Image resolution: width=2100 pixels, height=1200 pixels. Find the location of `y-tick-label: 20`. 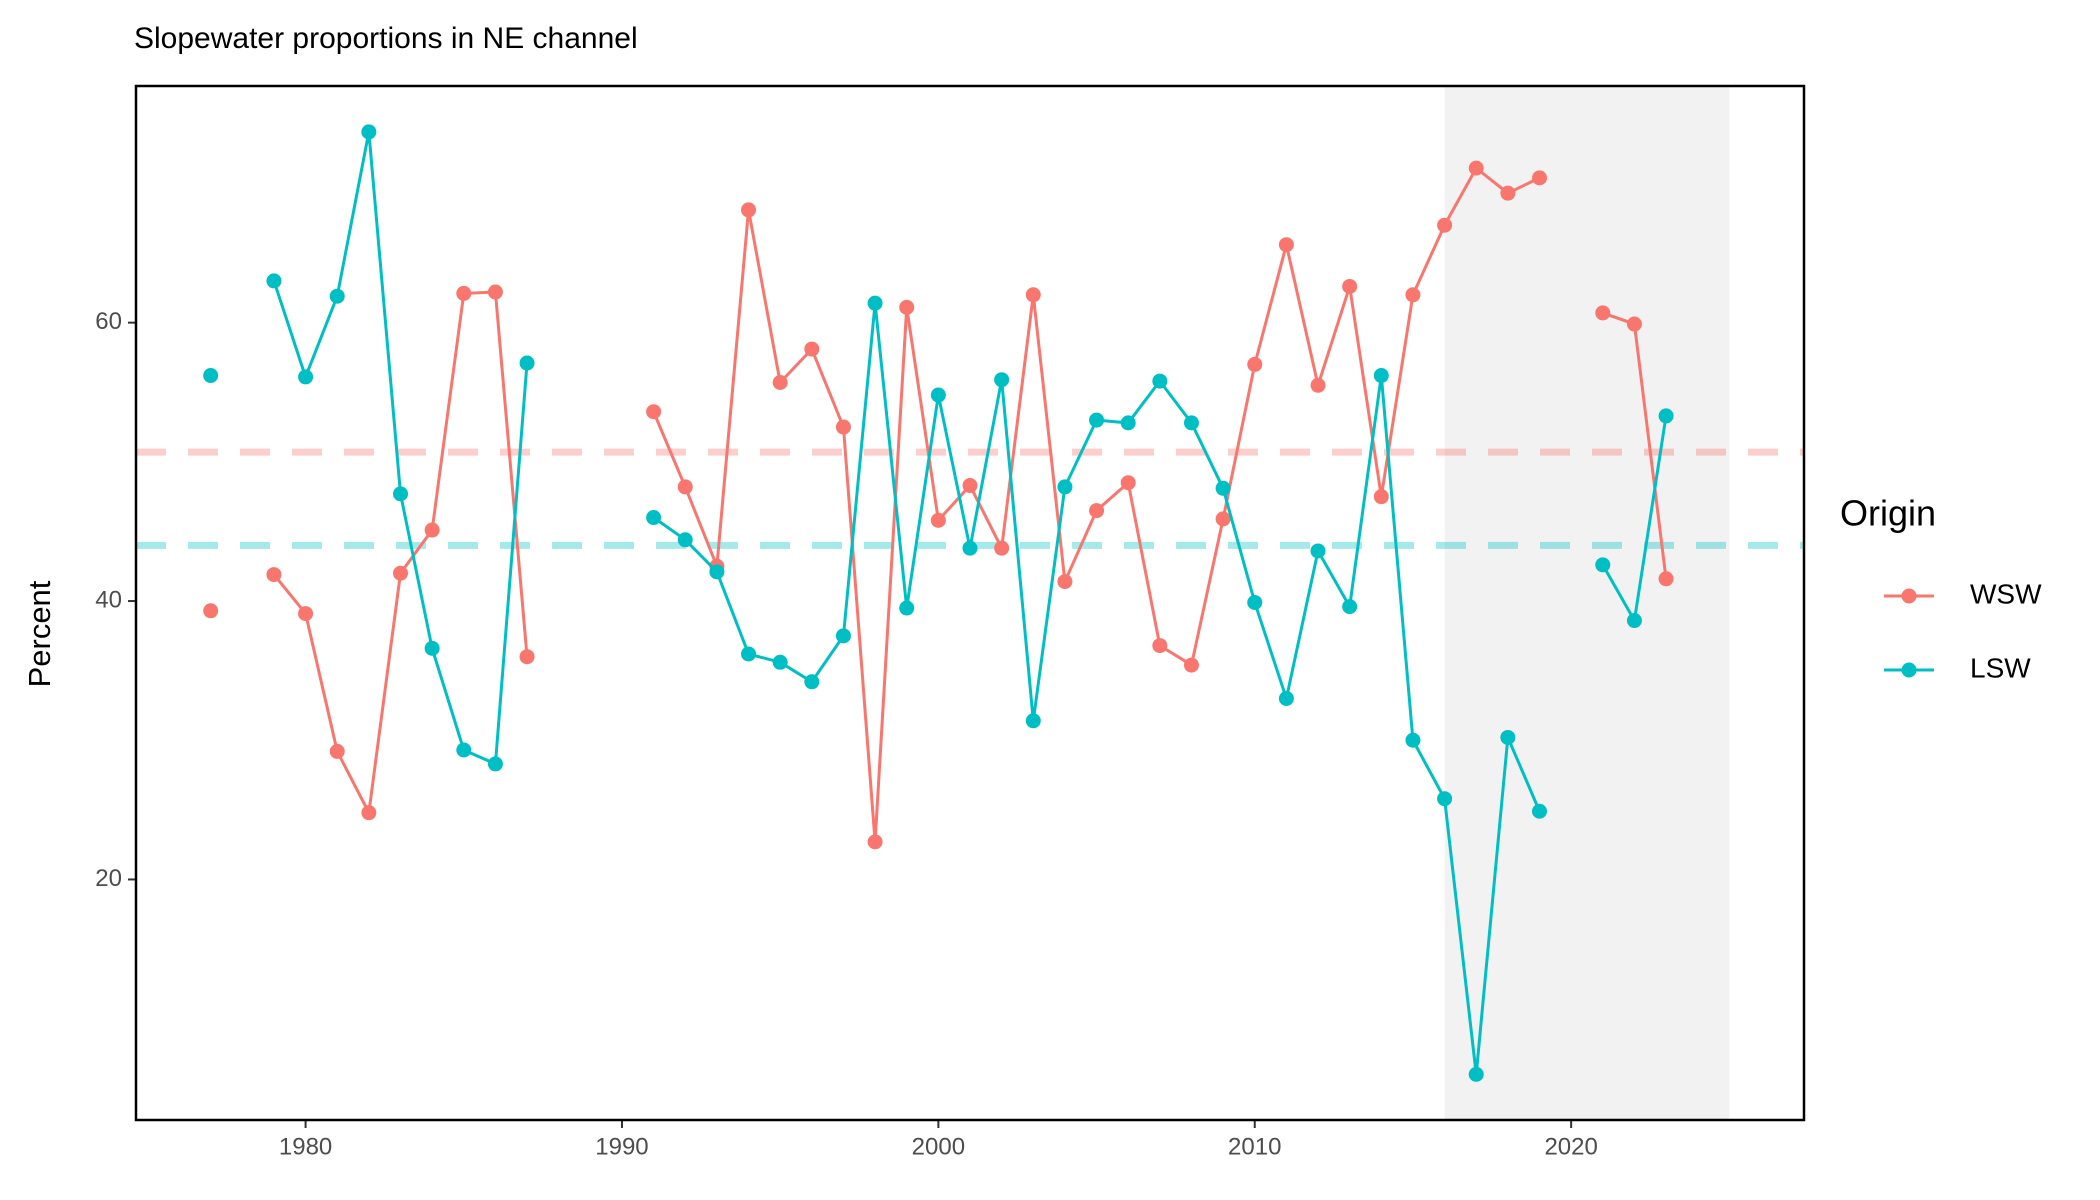

y-tick-label: 20 is located at coordinates (108, 878).